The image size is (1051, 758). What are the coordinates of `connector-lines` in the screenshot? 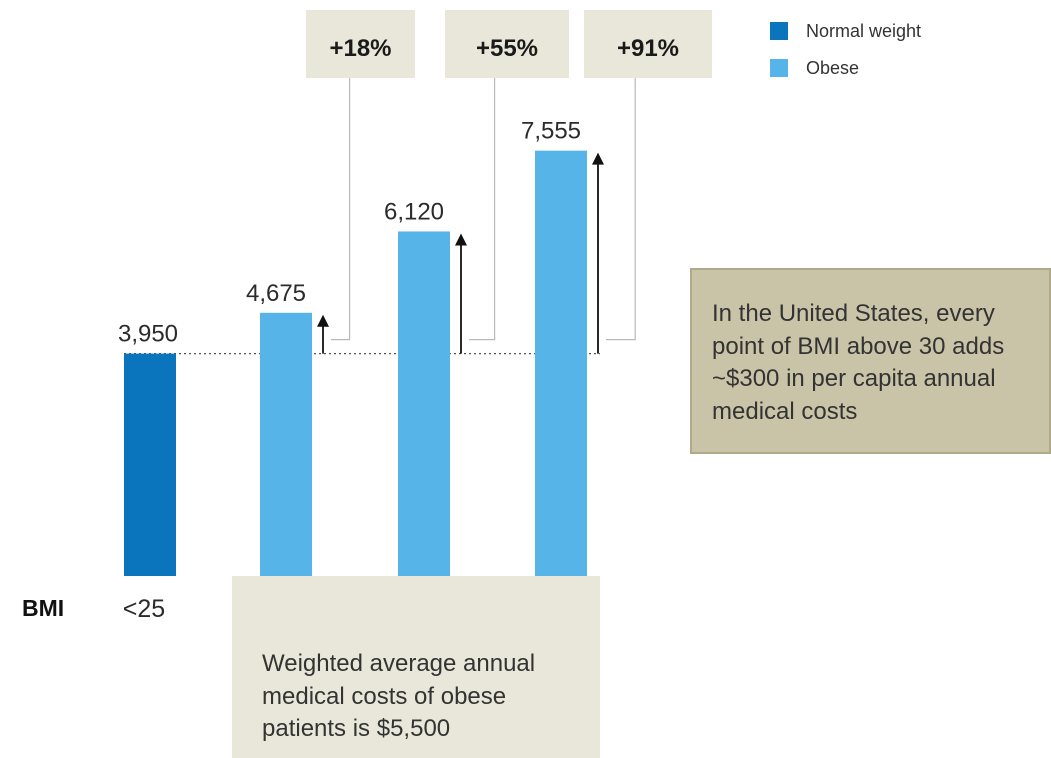 It's located at (483, 209).